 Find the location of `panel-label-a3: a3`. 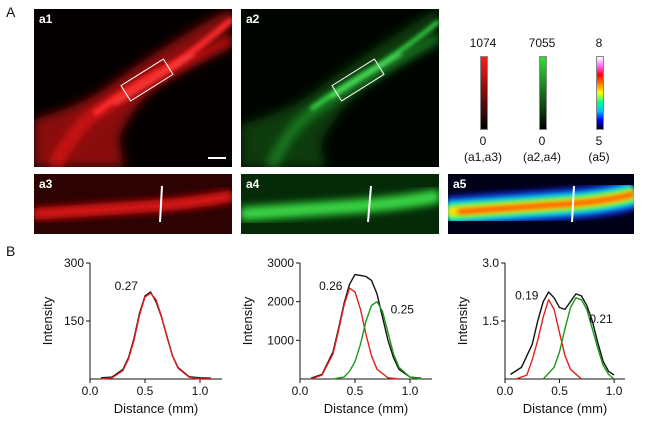

panel-label-a3: a3 is located at coordinates (46, 184).